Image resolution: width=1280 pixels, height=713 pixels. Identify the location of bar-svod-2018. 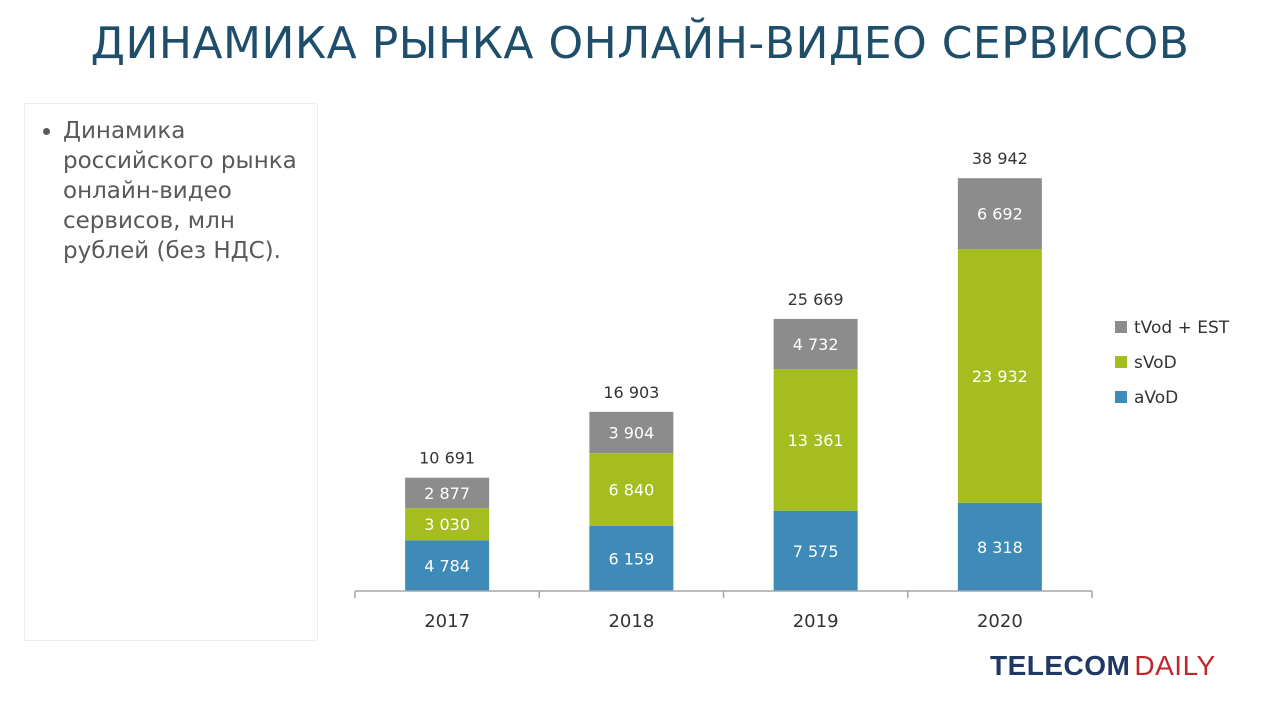
(631, 489).